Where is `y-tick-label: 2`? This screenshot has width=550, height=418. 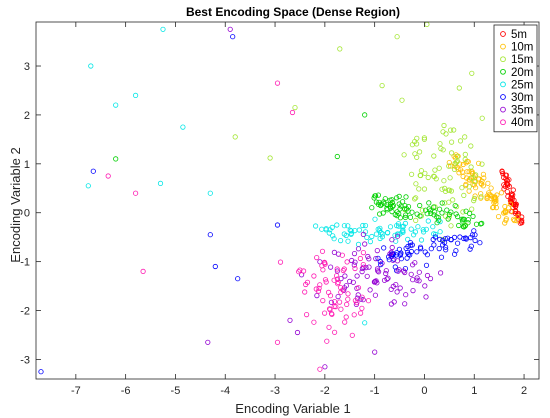
y-tick-label: 2 is located at coordinates (27, 116).